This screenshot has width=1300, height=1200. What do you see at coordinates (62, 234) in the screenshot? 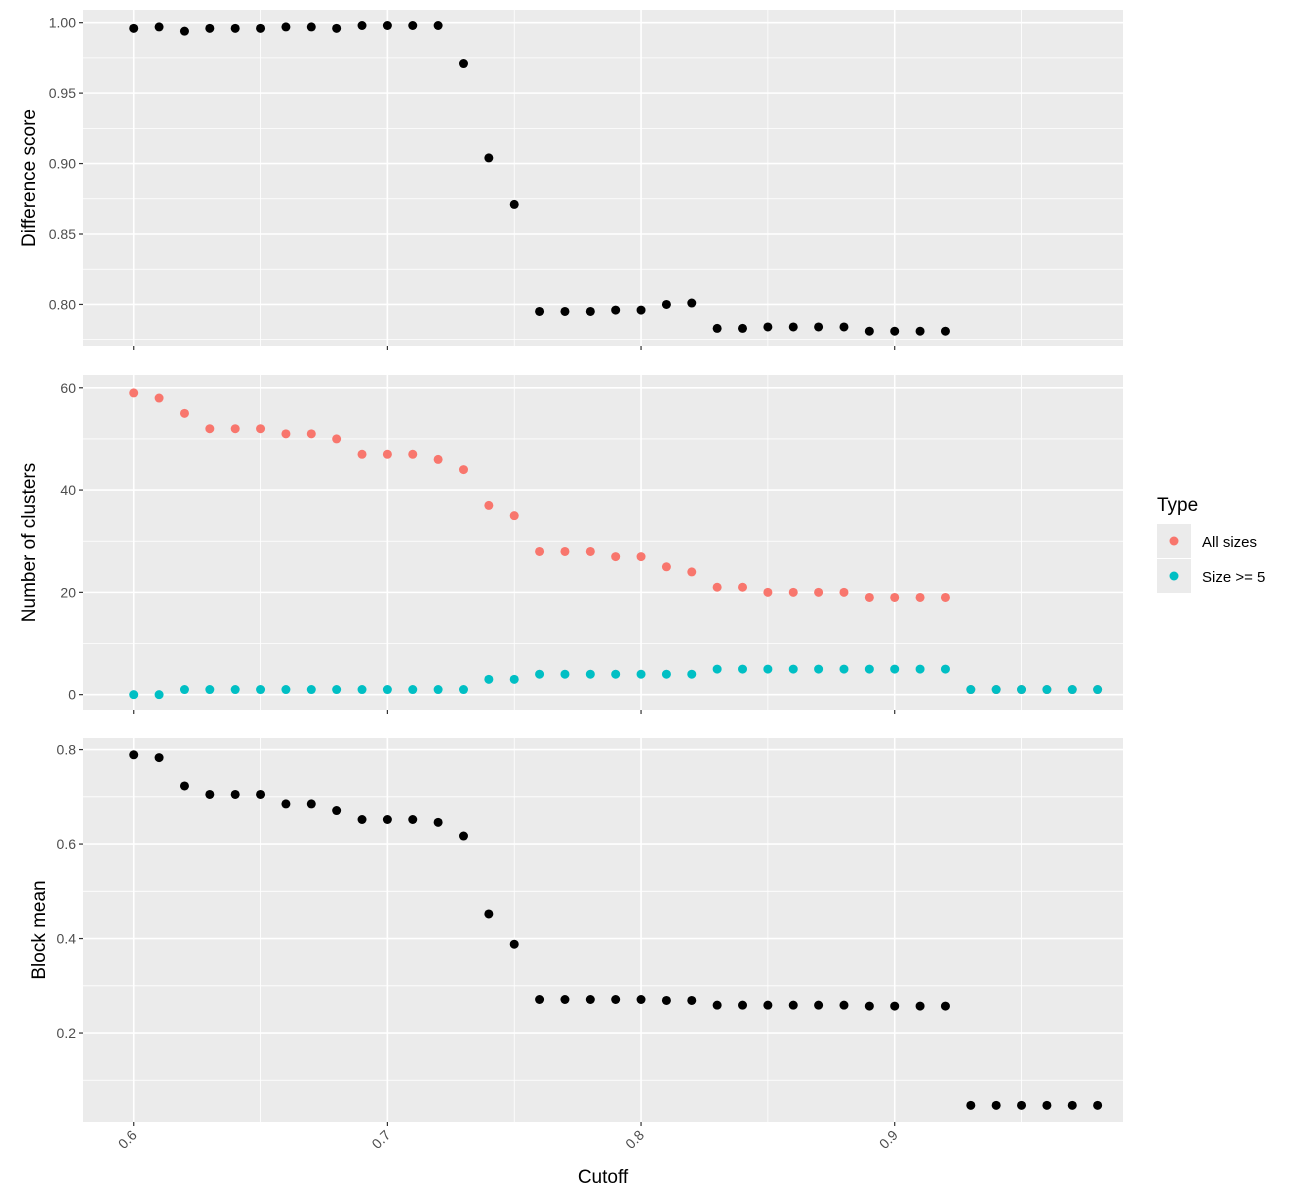
I see `y-tick-label: 0.85` at bounding box center [62, 234].